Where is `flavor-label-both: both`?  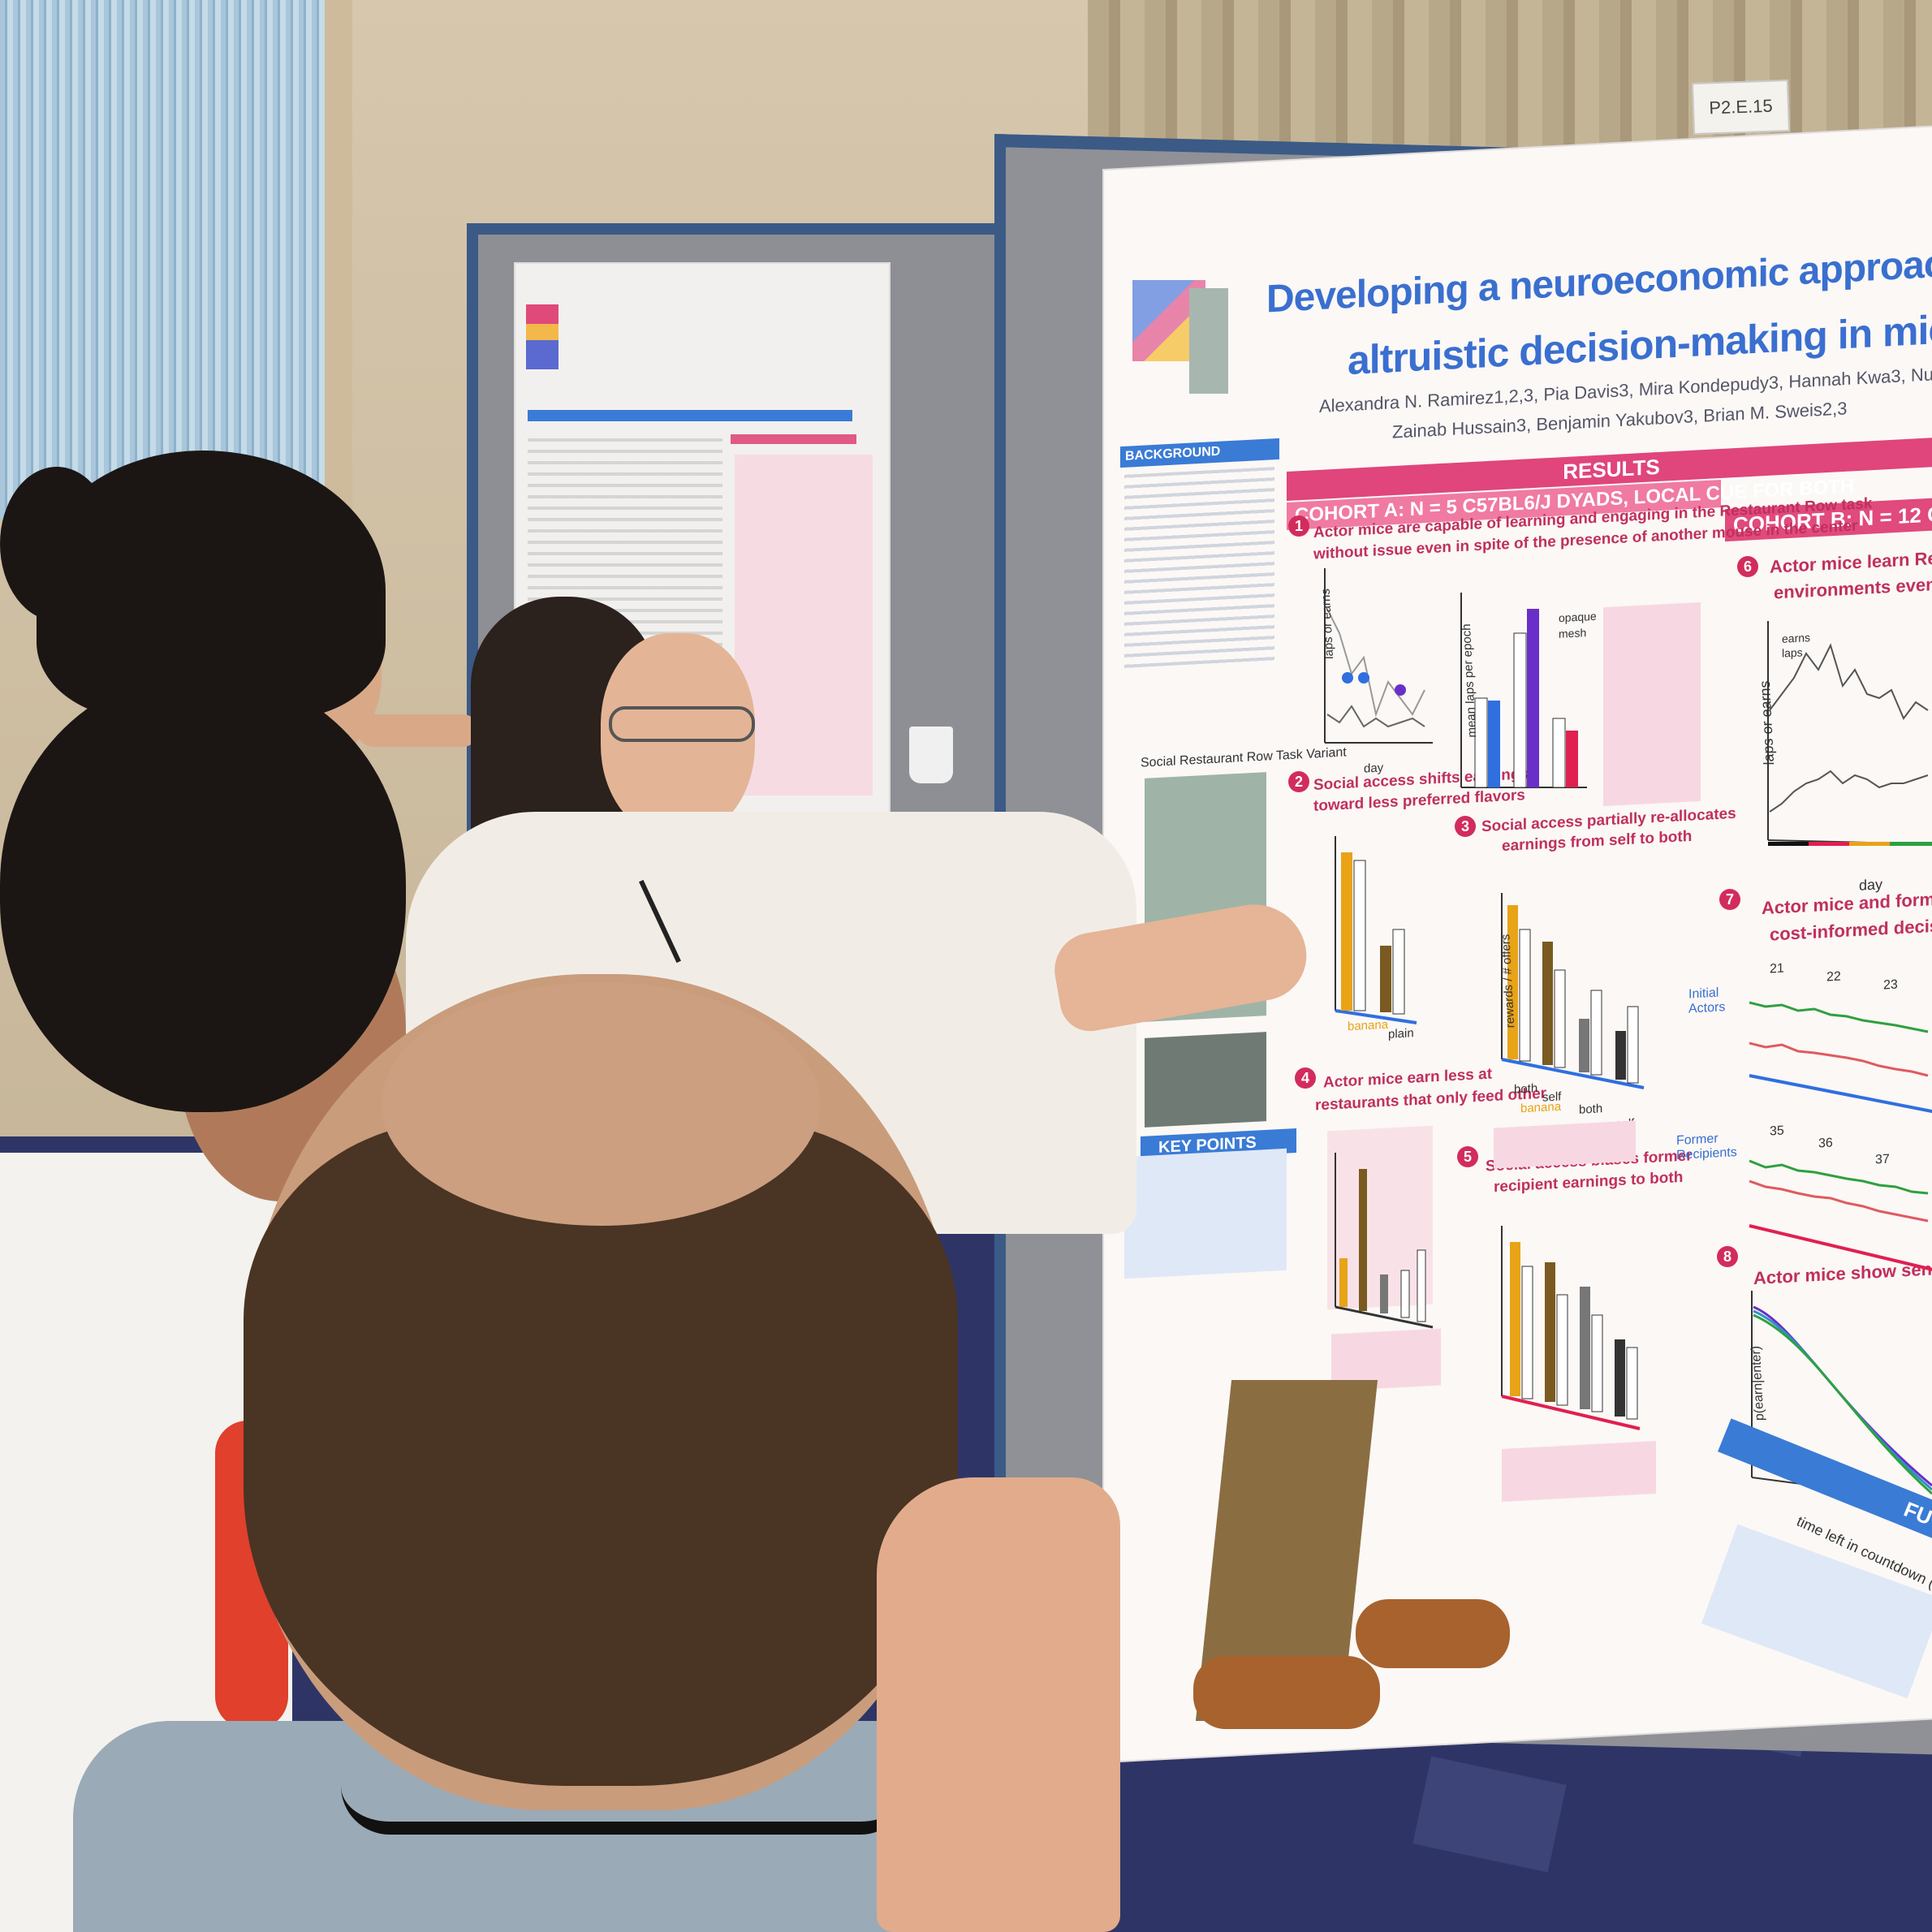 flavor-label-both: both is located at coordinates (1526, 1089).